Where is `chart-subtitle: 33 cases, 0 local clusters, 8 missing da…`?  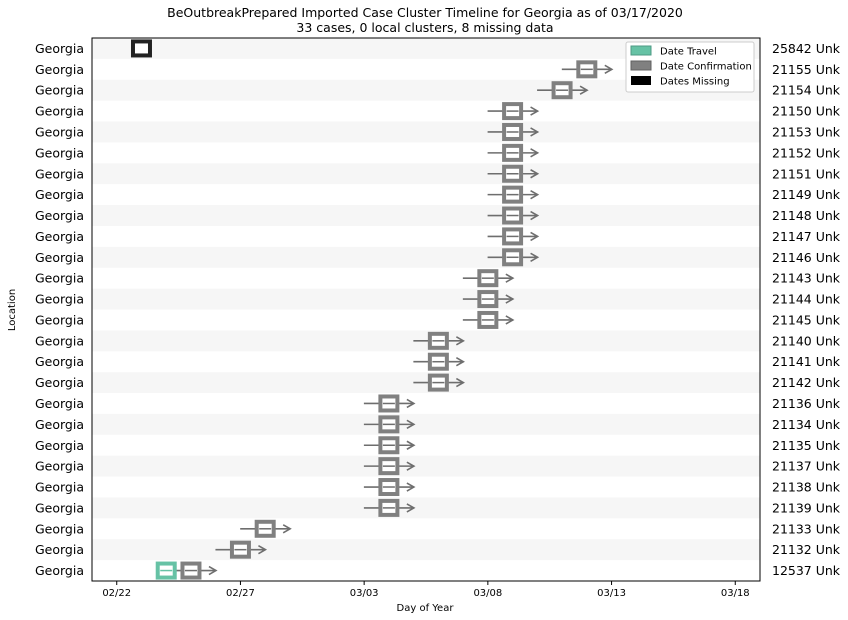
chart-subtitle: 33 cases, 0 local clusters, 8 missing da… is located at coordinates (424, 27).